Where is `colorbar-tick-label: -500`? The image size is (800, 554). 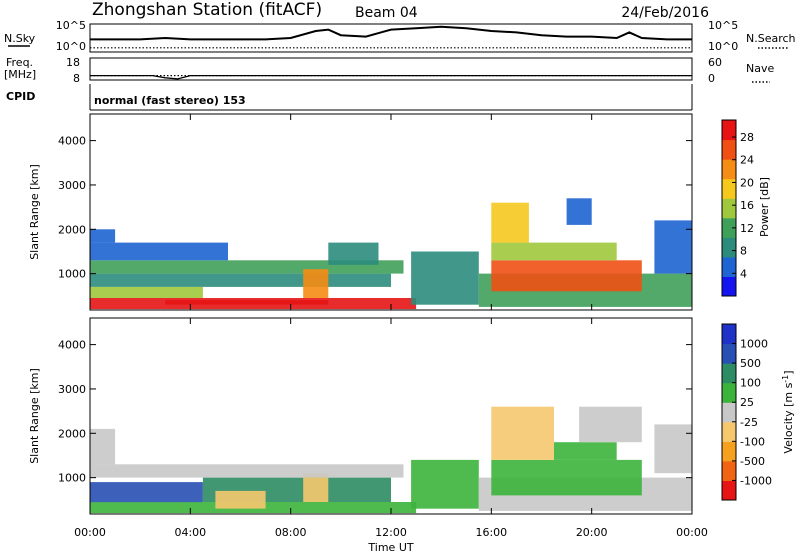 colorbar-tick-label: -500 is located at coordinates (752, 461).